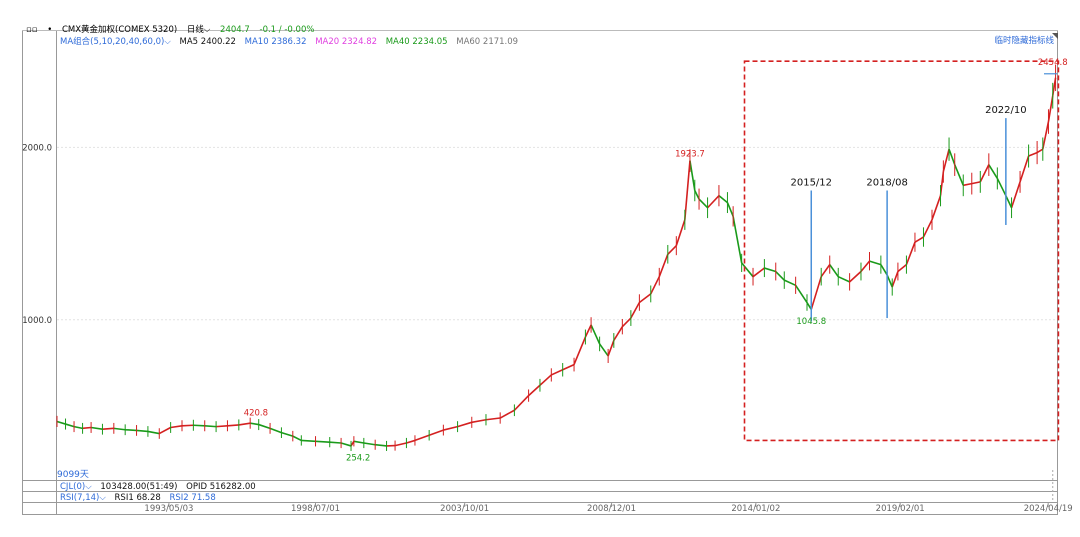  I want to click on volume-value: 103428.00(51:49), so click(139, 487).